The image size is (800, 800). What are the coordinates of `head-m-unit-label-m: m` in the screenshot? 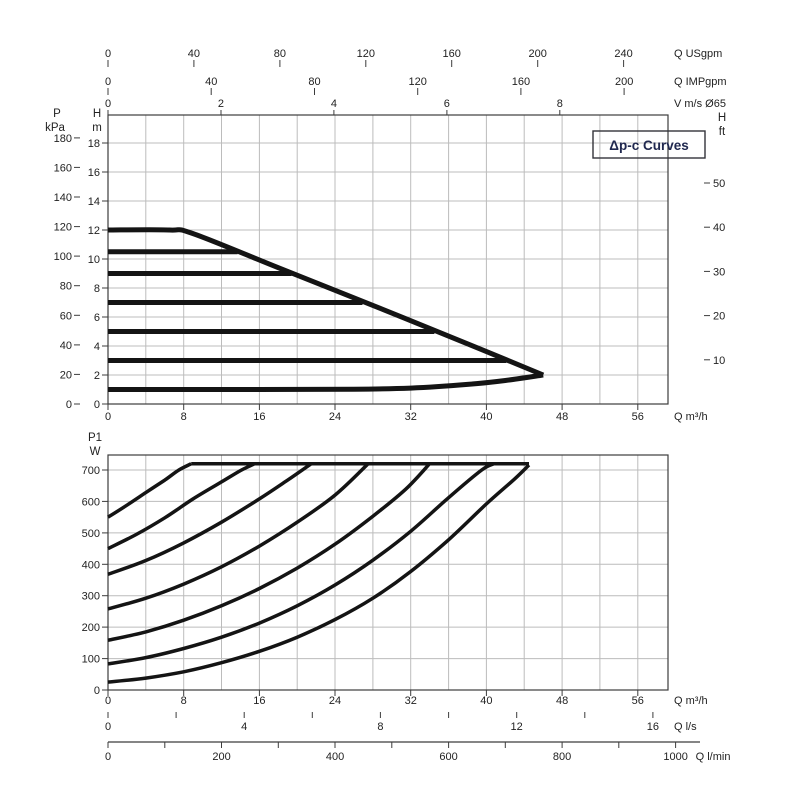 It's located at (97, 128).